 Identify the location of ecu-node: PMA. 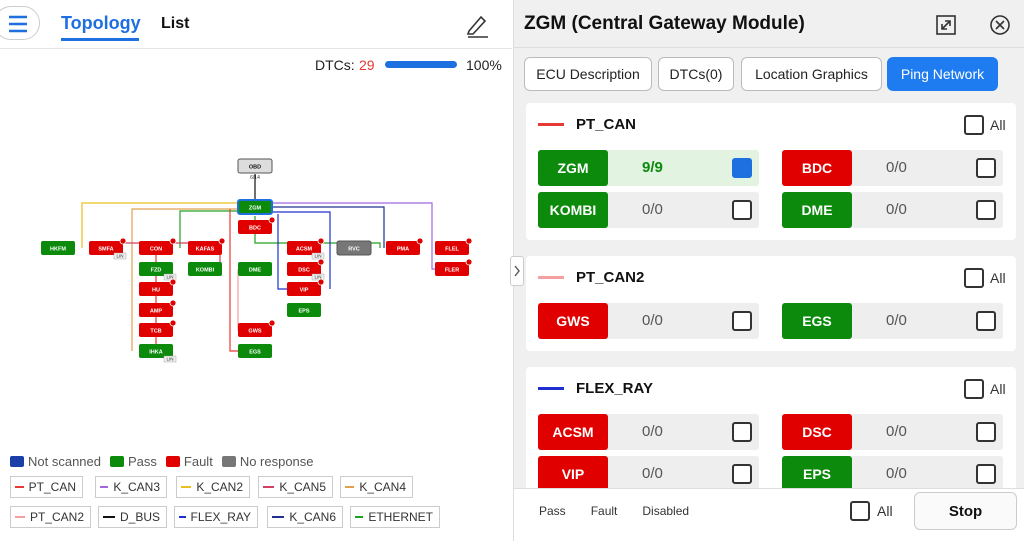
(405, 246).